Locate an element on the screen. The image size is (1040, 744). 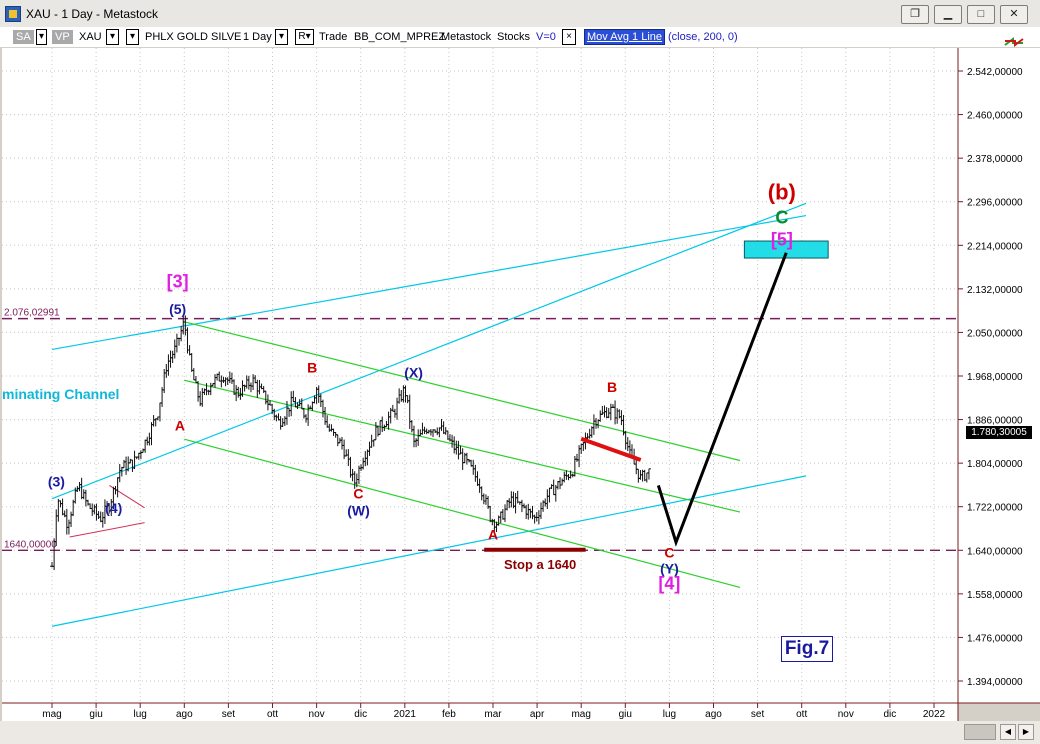
target-box is located at coordinates (786, 249).